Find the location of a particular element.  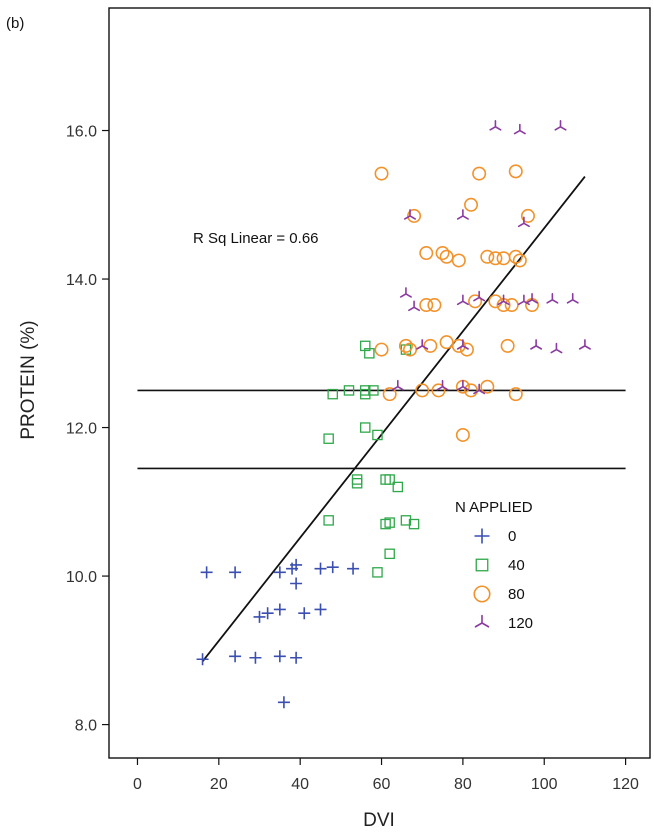

legend-entry-80: 80 is located at coordinates (499, 594).